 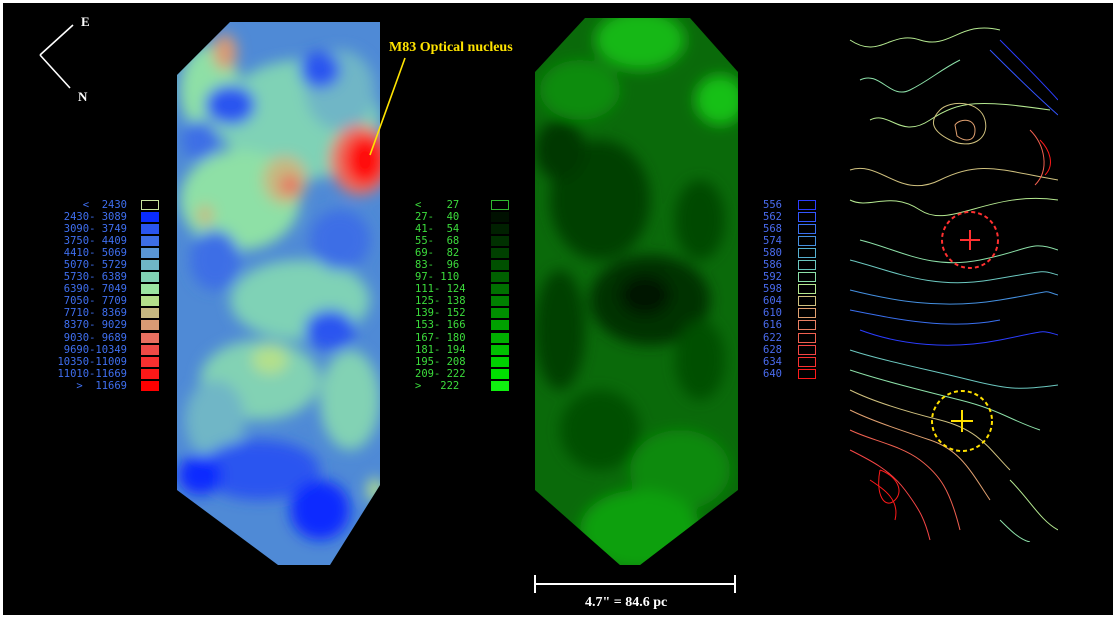 What do you see at coordinates (793, 241) in the screenshot?
I see `legend-row: 574` at bounding box center [793, 241].